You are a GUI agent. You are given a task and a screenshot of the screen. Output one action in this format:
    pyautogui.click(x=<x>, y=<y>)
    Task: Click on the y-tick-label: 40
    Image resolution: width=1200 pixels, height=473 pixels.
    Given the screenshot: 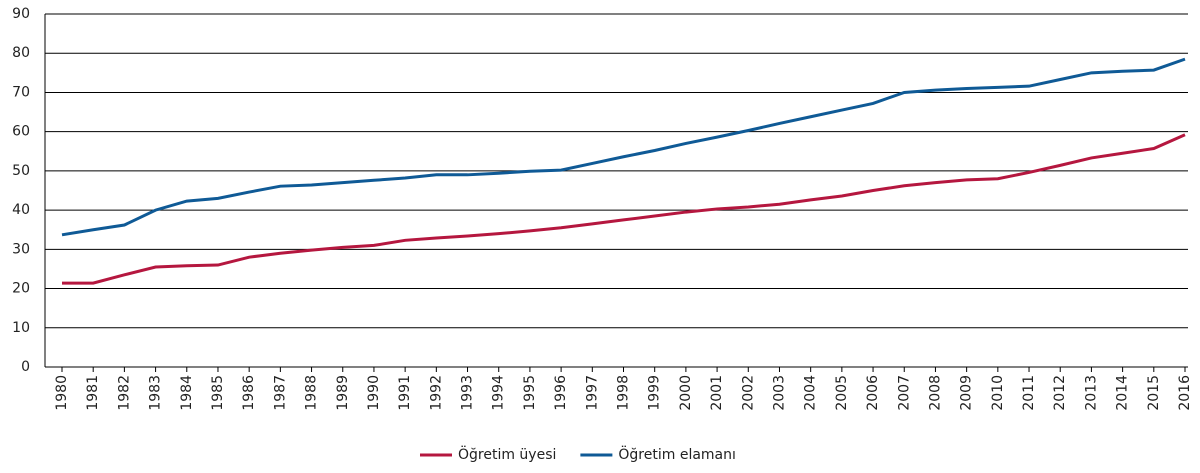 What is the action you would take?
    pyautogui.click(x=21, y=210)
    